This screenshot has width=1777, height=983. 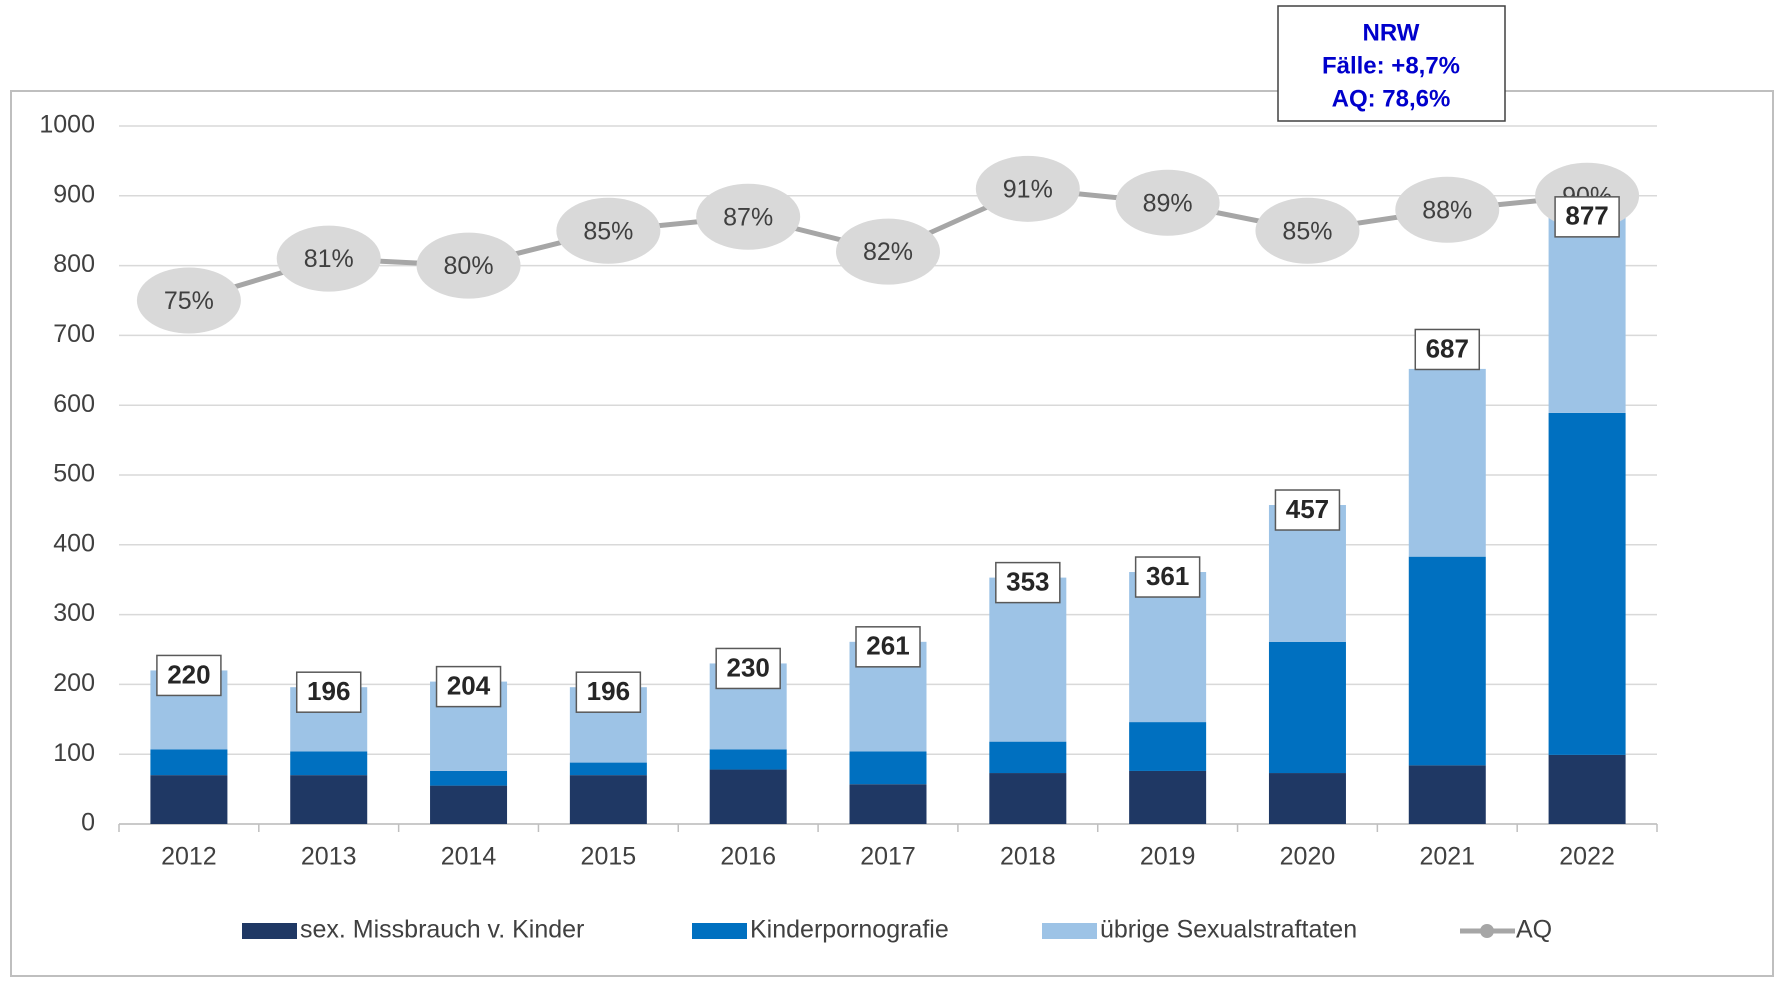 I want to click on x-tick-label: 2021, so click(x=1447, y=857).